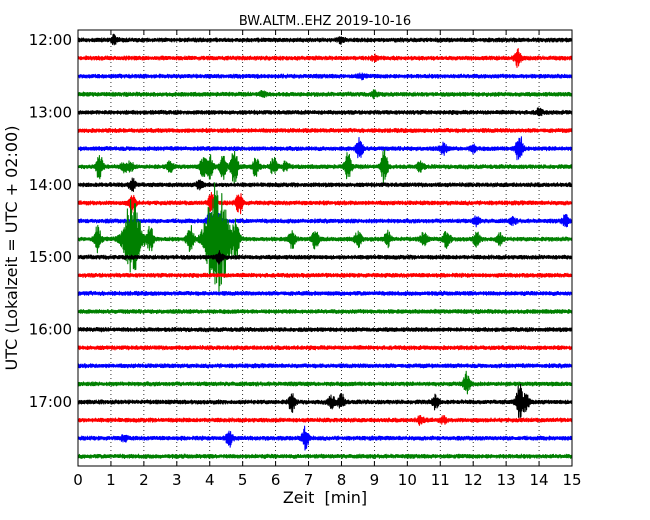  Describe the element at coordinates (342, 480) in the screenshot. I see `x-tick-label: 8` at that location.